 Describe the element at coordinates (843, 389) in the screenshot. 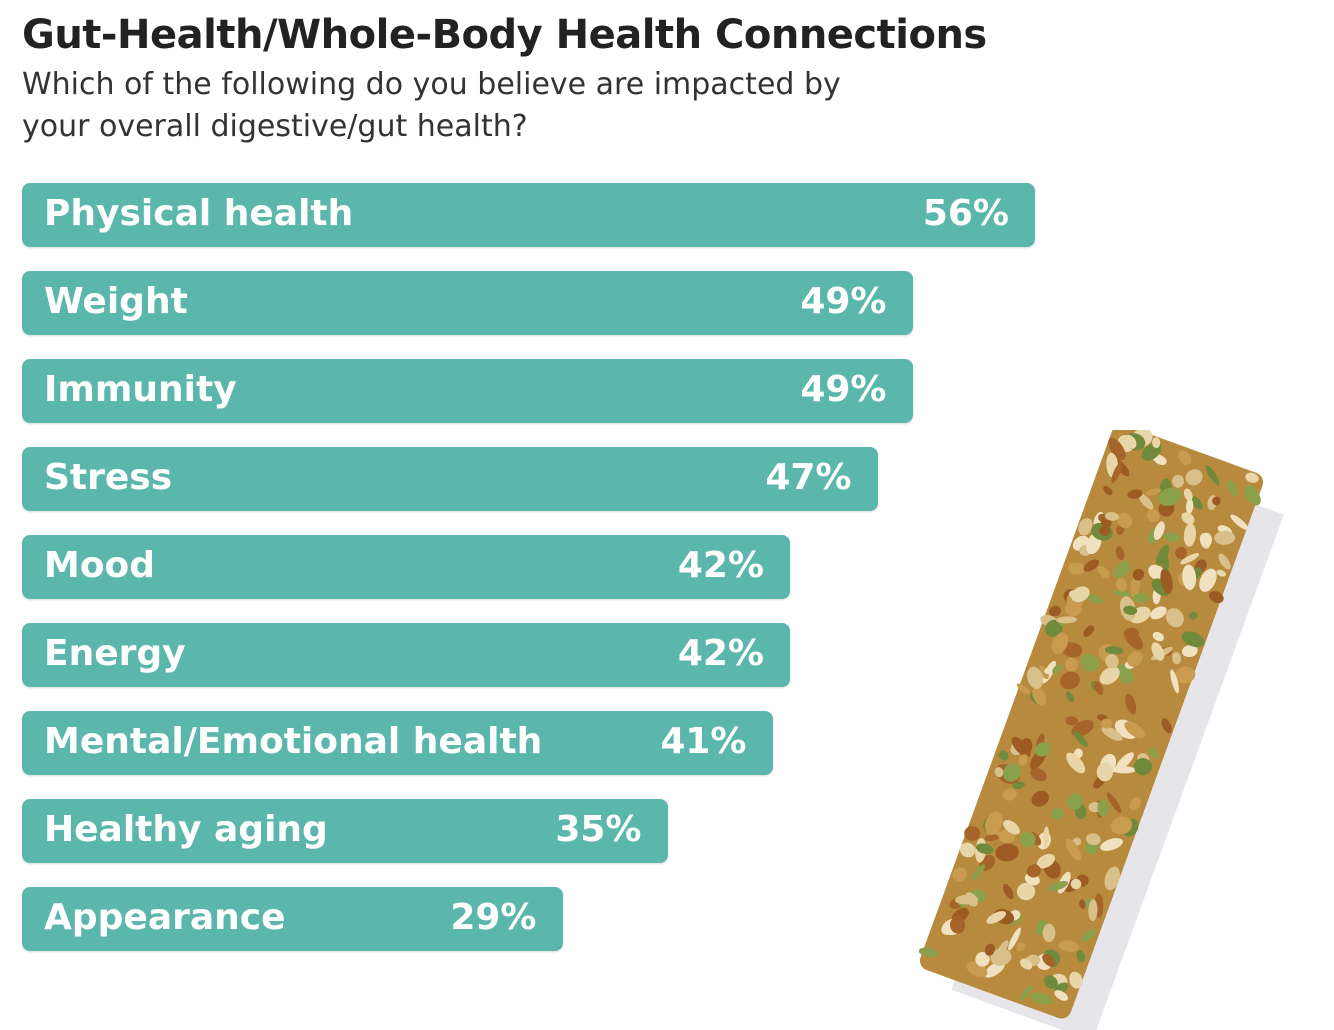

I see `bar-value-label: 49%` at that location.